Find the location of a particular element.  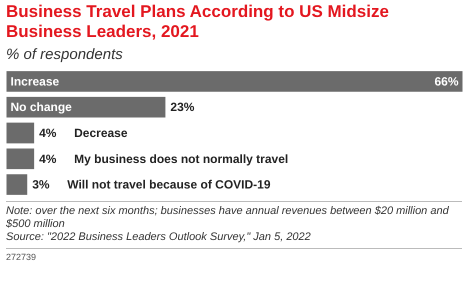

source-note: Source: "2022 Business Leaders Outlook Survey," Jan 5, 2022 is located at coordinates (158, 236).